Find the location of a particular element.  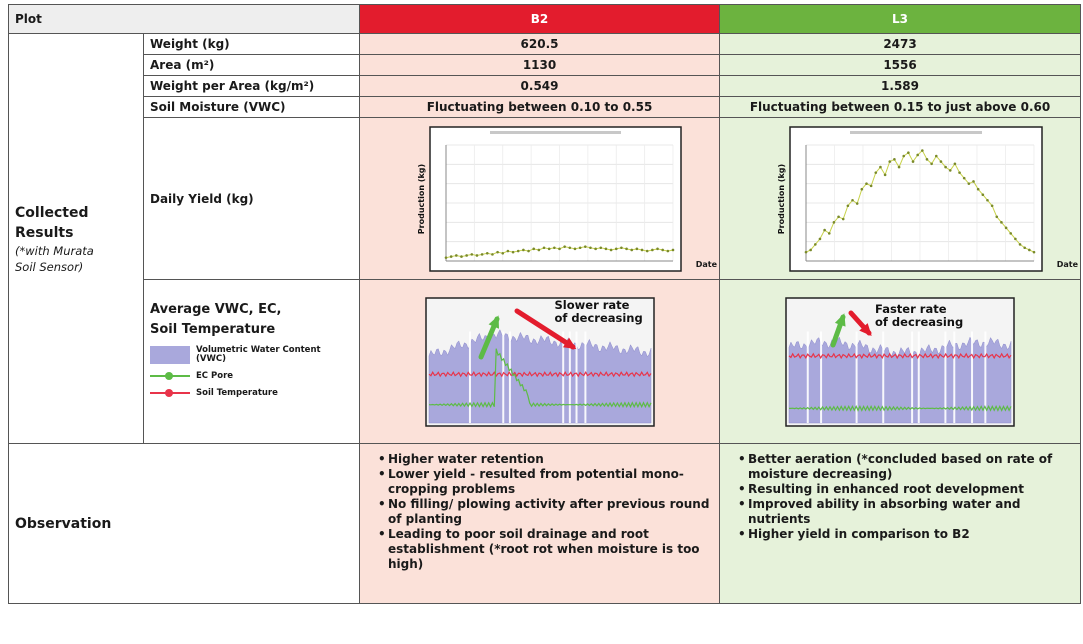

chart-title-bar is located at coordinates (916, 132).